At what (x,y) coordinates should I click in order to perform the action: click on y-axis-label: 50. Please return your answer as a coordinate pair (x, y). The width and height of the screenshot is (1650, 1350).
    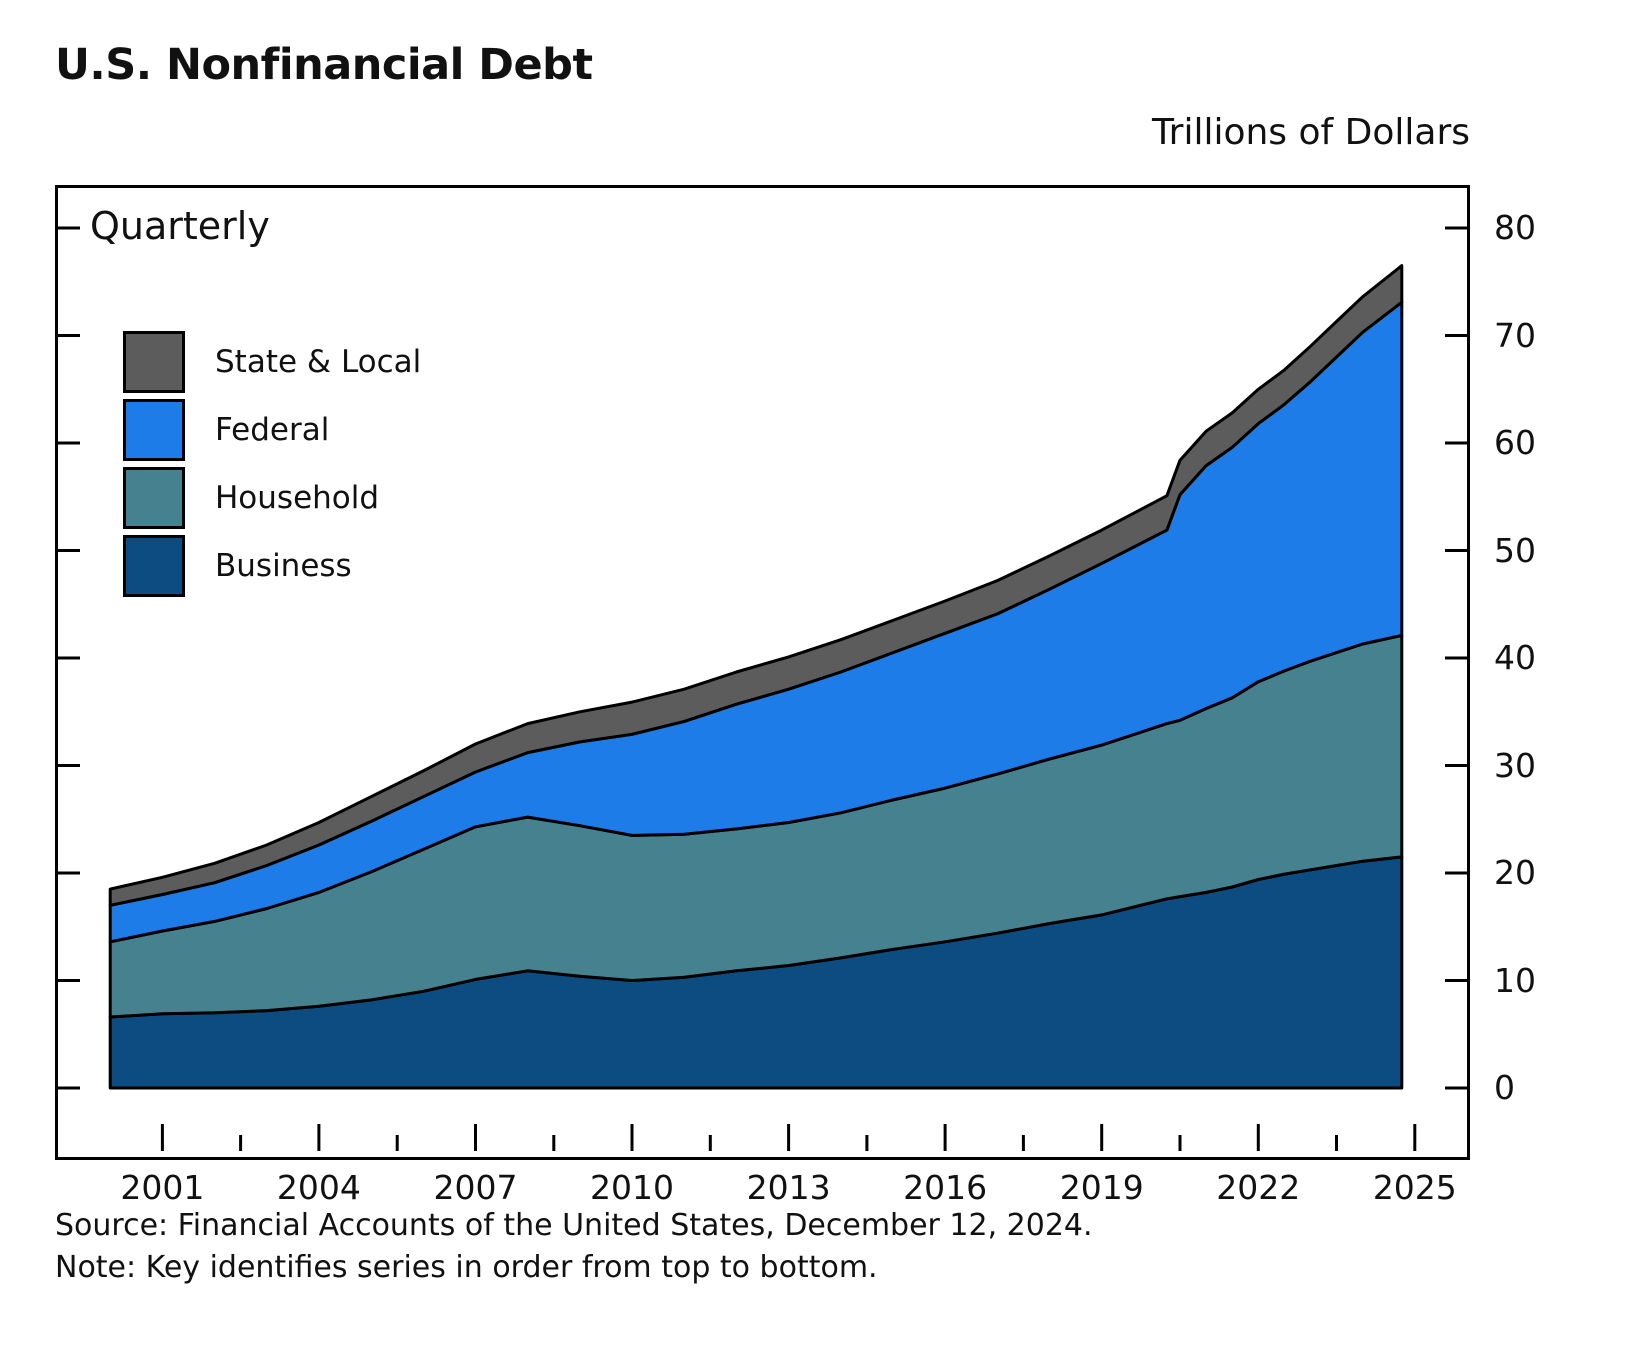
    Looking at the image, I should click on (1515, 550).